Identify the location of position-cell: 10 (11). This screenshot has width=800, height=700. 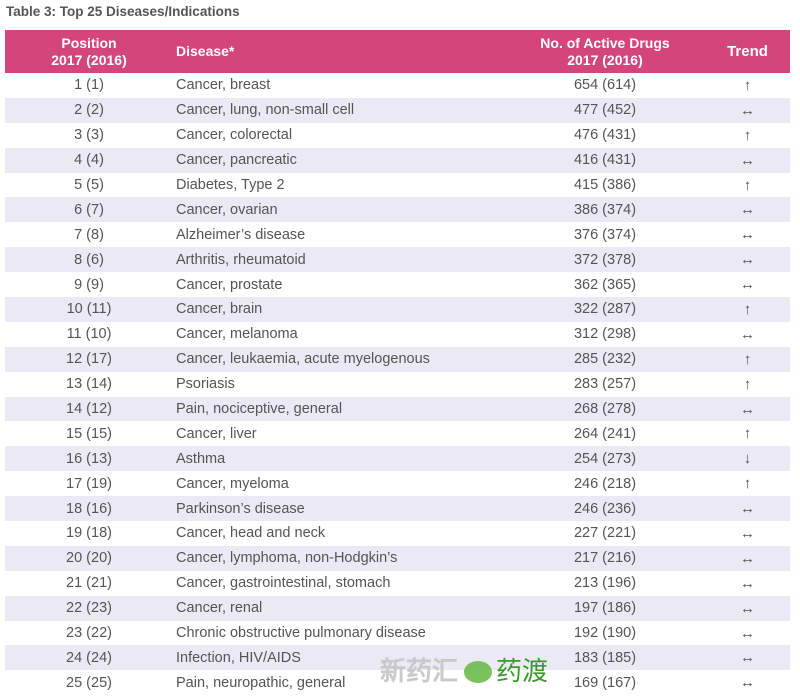
(89, 309).